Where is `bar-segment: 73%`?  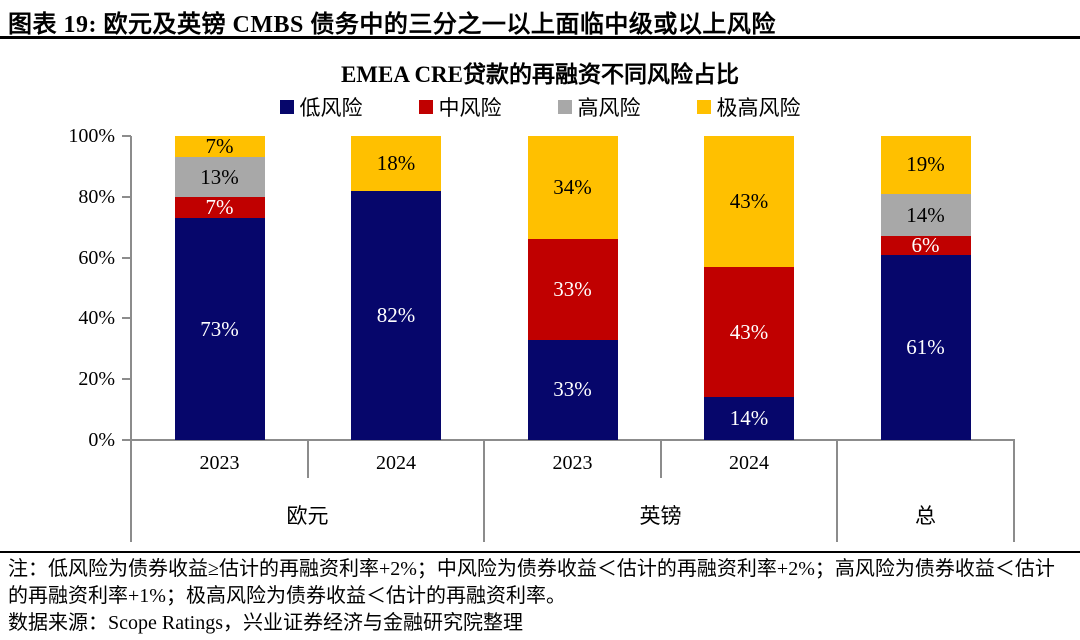 bar-segment: 73% is located at coordinates (219, 329).